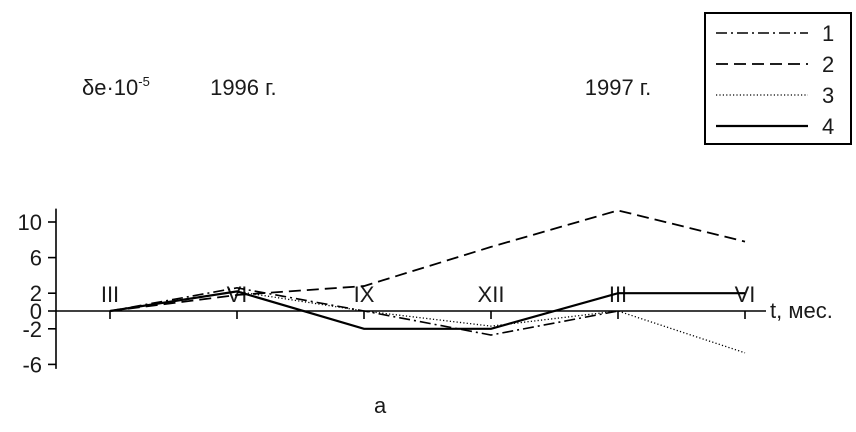 This screenshot has height=432, width=856. I want to click on x-category-label: XII, so click(491, 294).